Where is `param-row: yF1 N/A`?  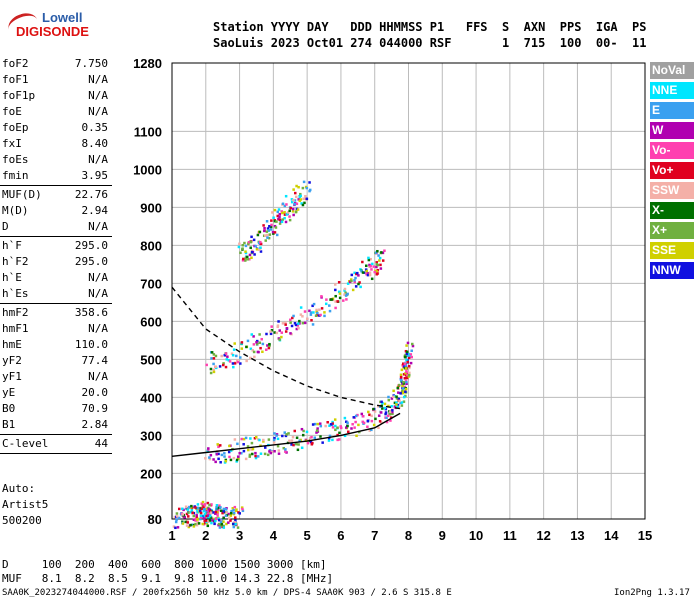 param-row: yF1 N/A is located at coordinates (56, 377).